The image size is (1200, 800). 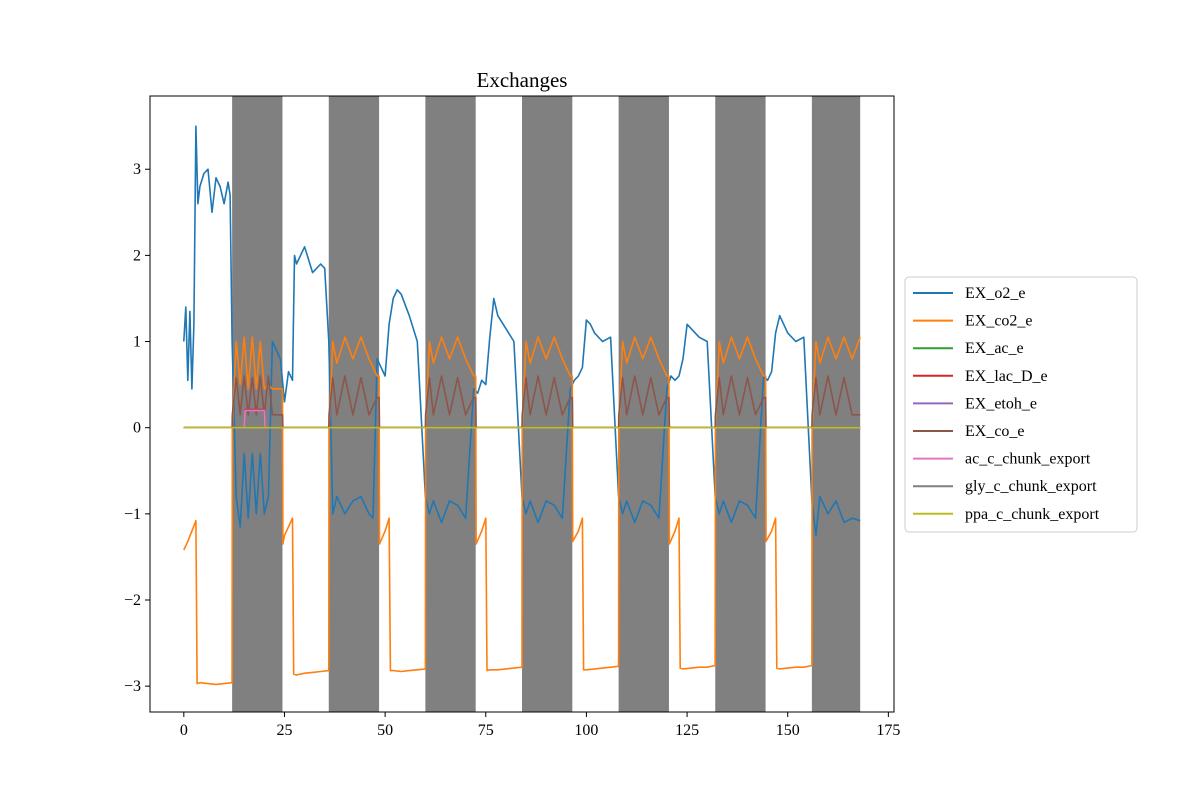 What do you see at coordinates (995, 431) in the screenshot?
I see `legend-label: EX_co_e` at bounding box center [995, 431].